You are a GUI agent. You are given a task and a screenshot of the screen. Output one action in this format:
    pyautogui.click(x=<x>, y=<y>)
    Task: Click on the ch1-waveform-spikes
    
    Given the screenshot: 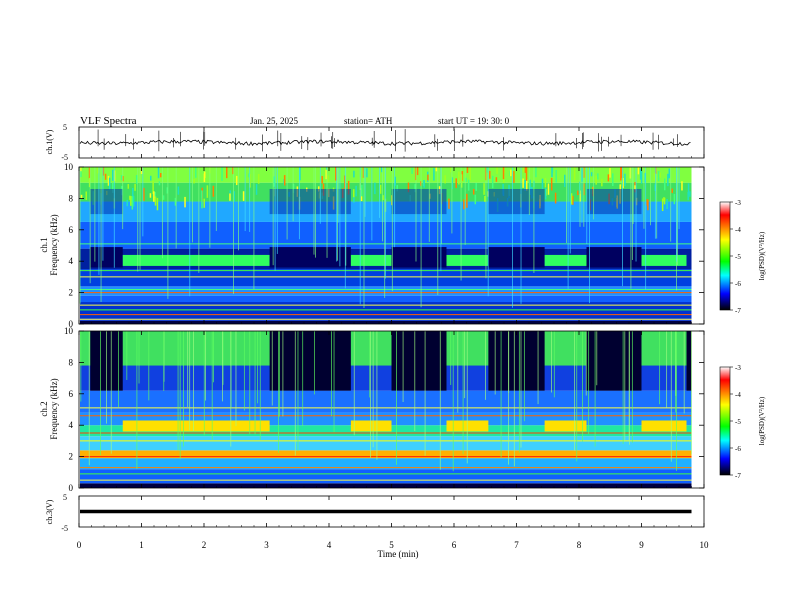 What is the action you would take?
    pyautogui.click(x=387, y=140)
    